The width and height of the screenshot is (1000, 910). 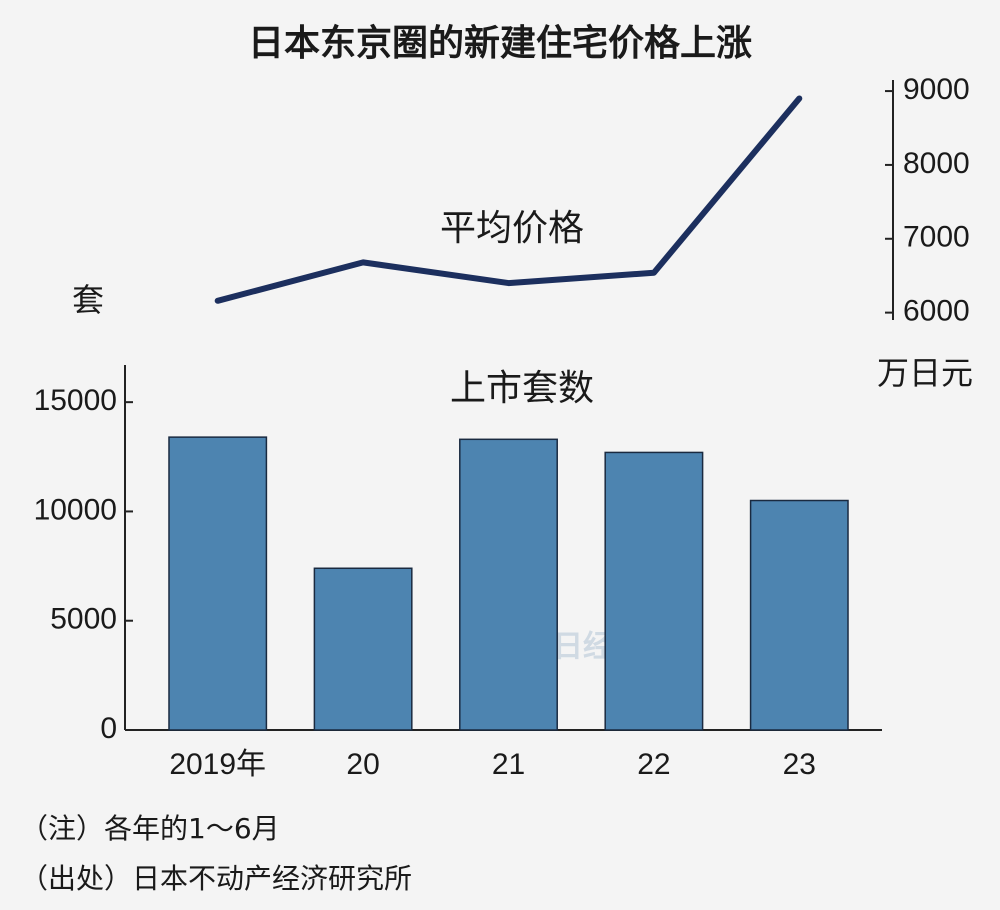 What do you see at coordinates (83, 619) in the screenshot?
I see `y-tick-label: 5000` at bounding box center [83, 619].